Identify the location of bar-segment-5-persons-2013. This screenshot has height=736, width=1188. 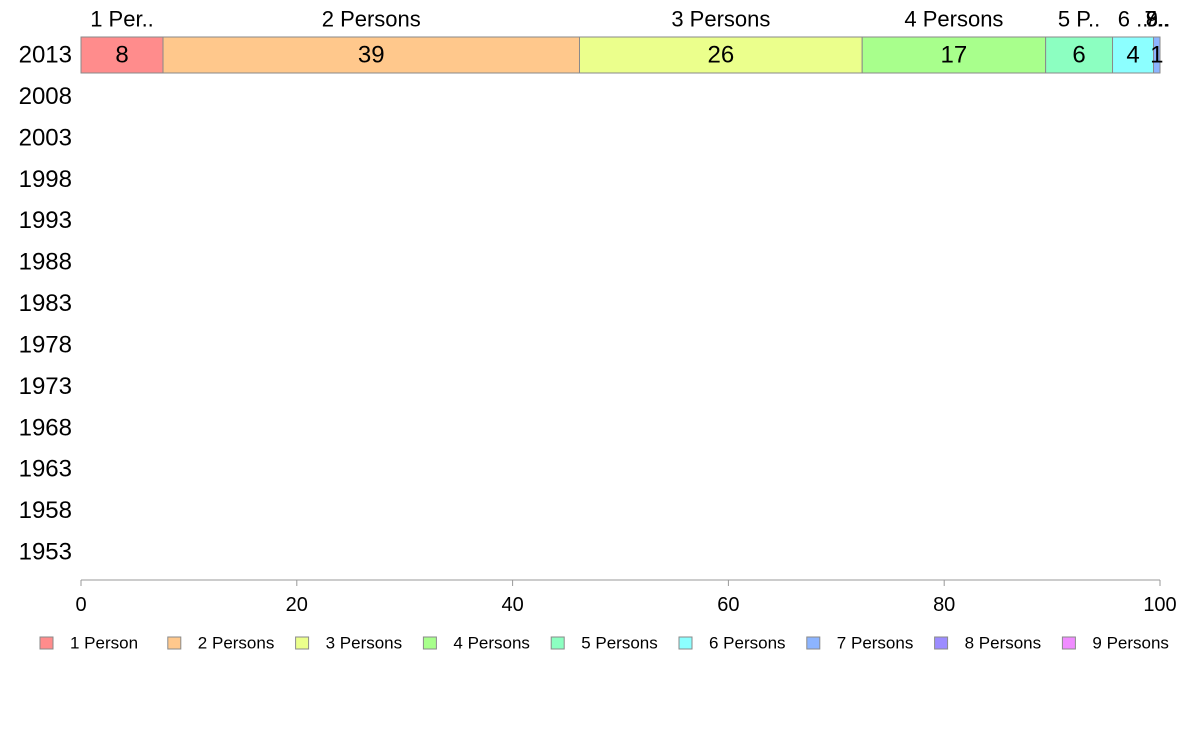
(1079, 55).